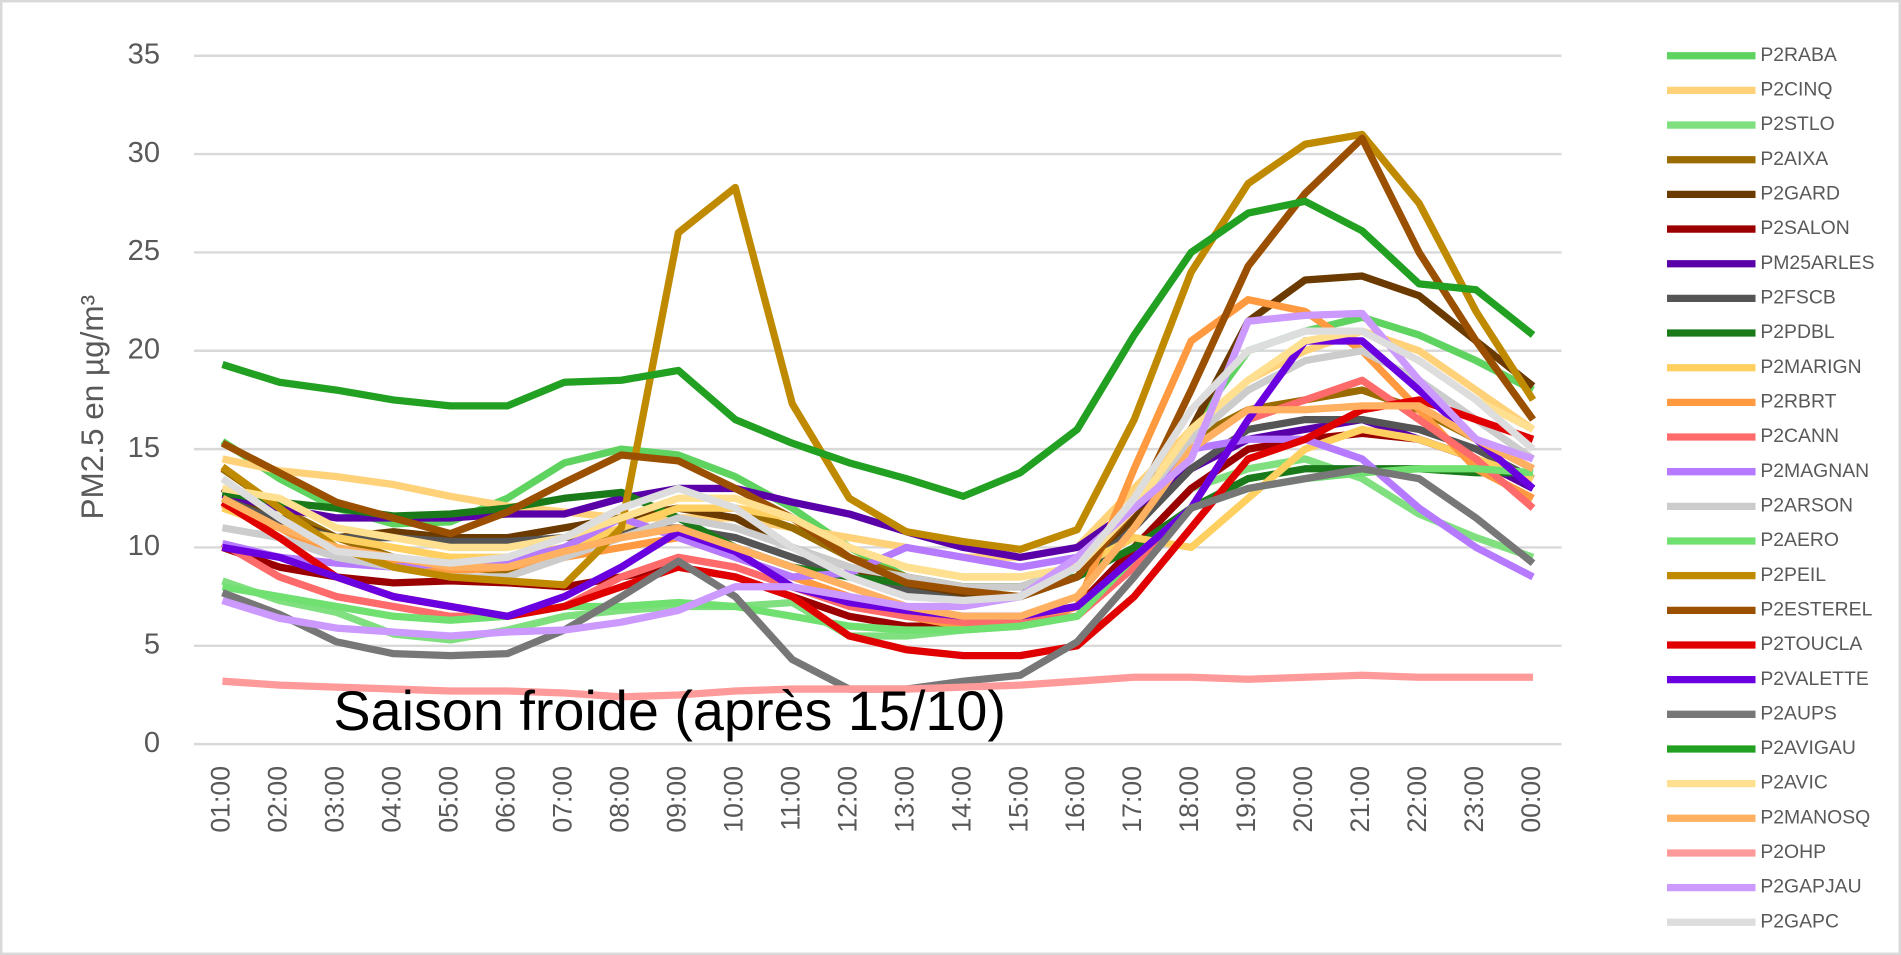 This screenshot has height=955, width=1901. What do you see at coordinates (144, 448) in the screenshot?
I see `y-tick-label: 15` at bounding box center [144, 448].